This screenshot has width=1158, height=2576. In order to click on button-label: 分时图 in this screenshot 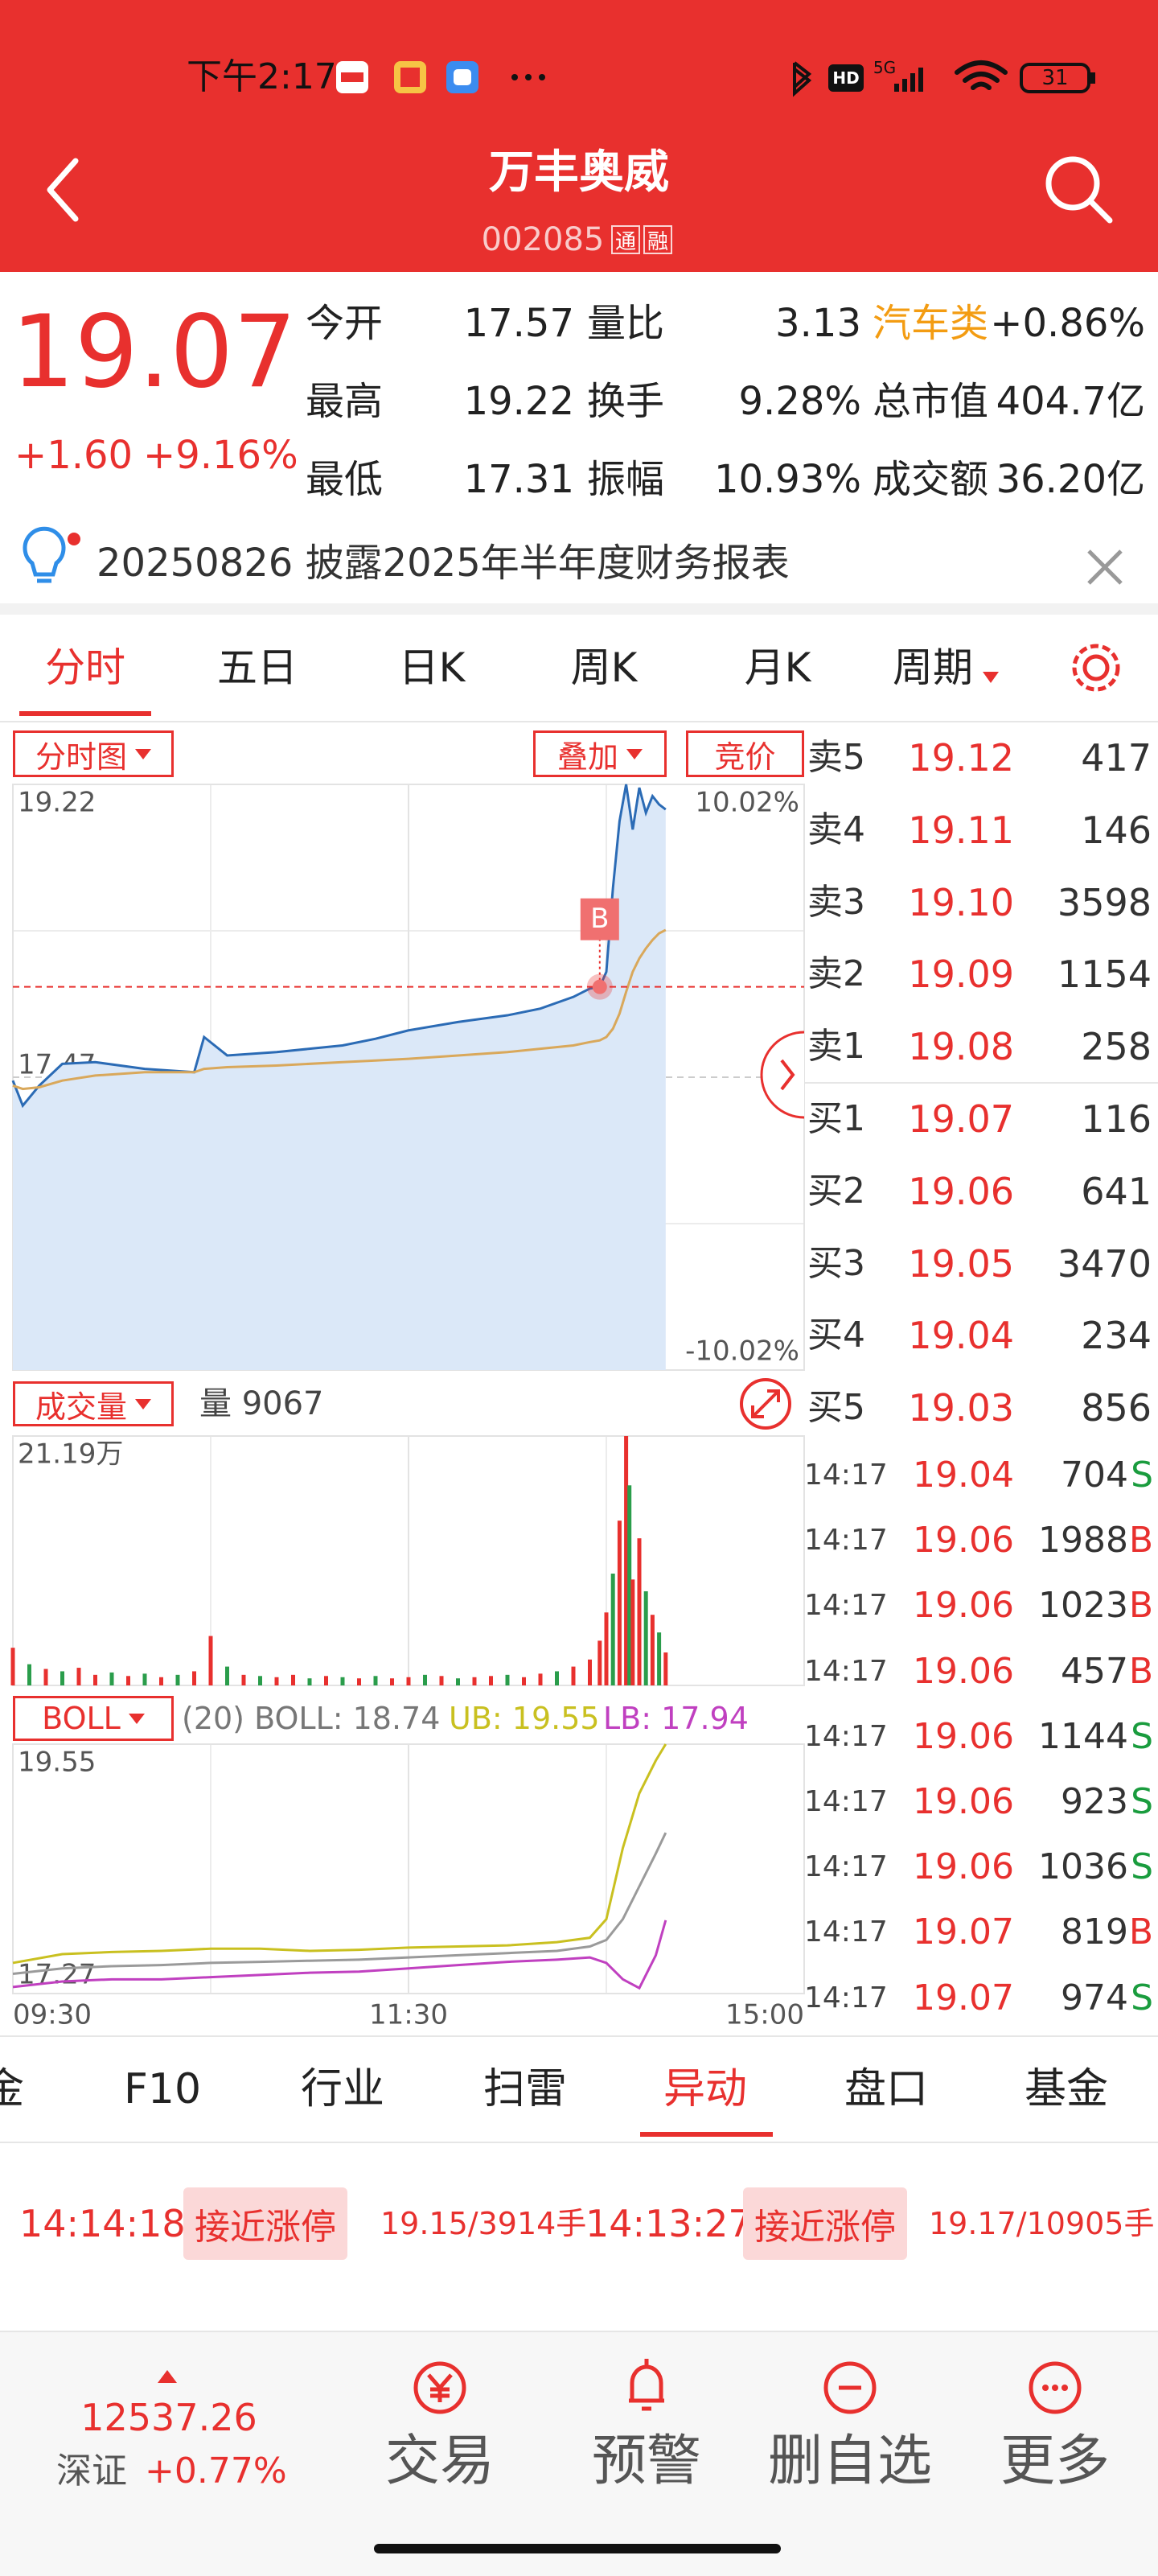, I will do `click(81, 757)`.